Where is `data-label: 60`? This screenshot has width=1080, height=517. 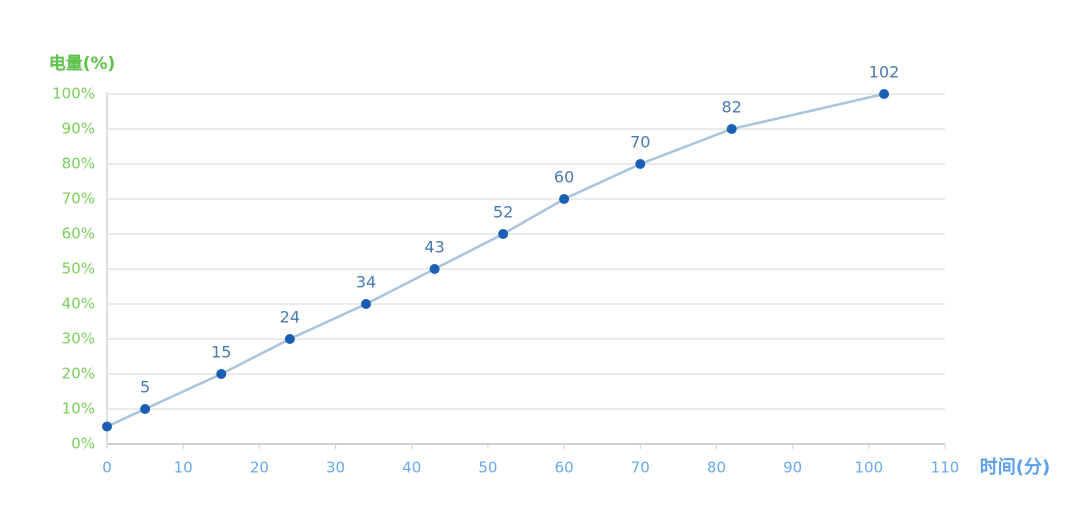
data-label: 60 is located at coordinates (564, 177).